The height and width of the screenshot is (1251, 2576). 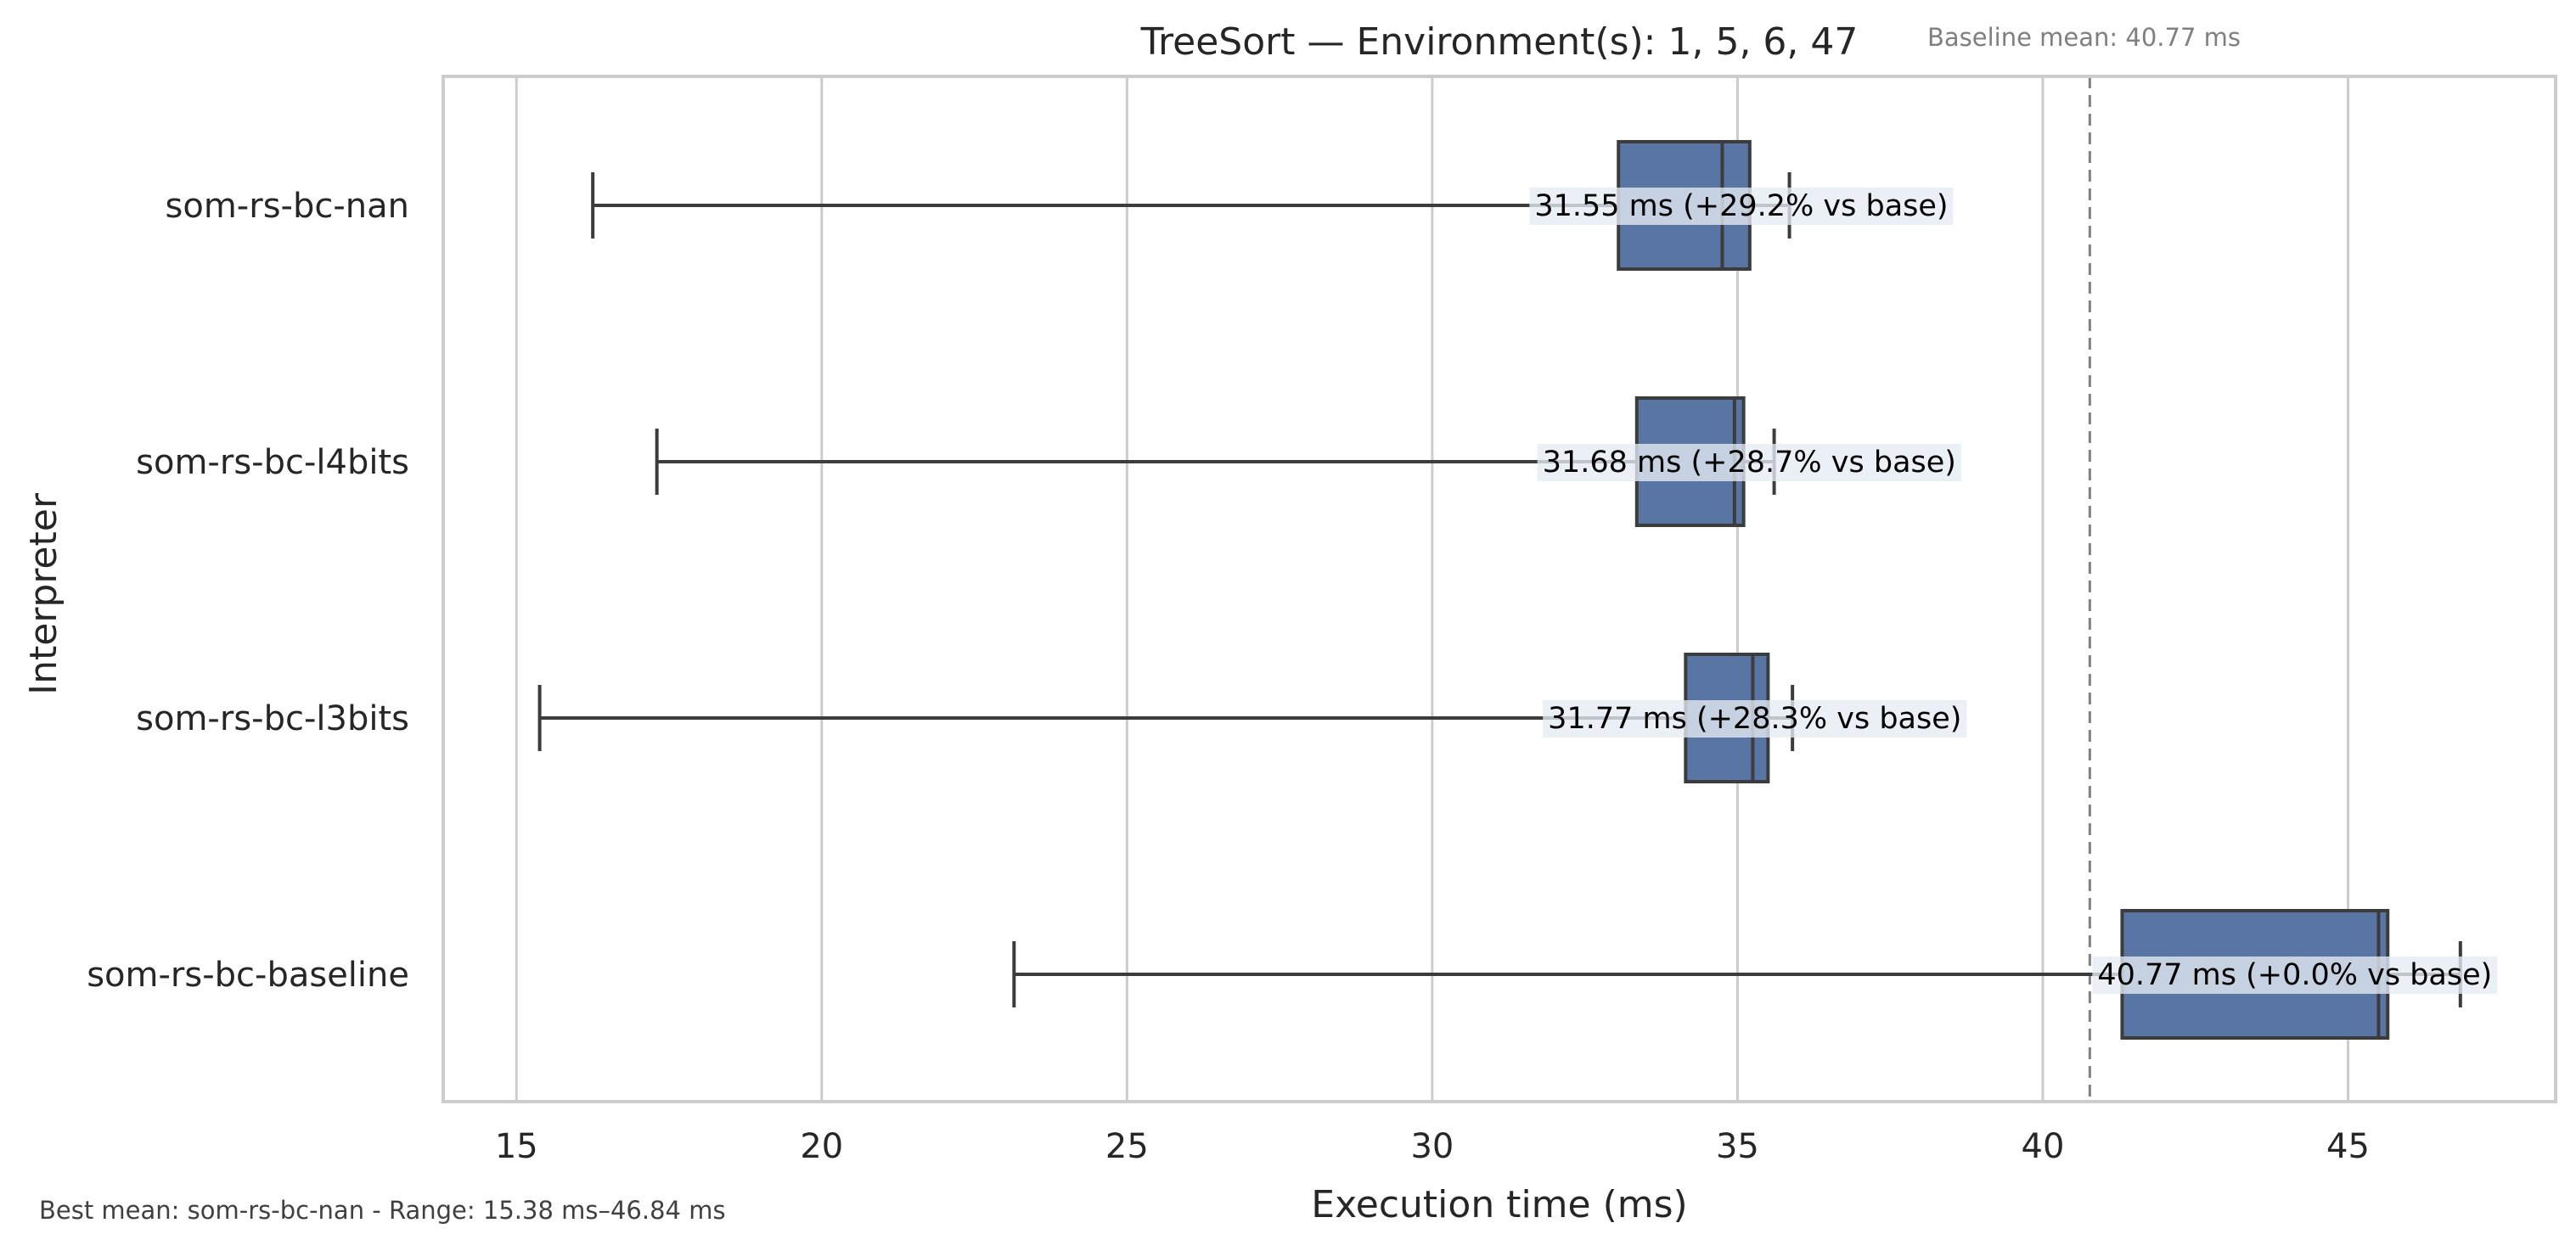 I want to click on category-label: som-rs-bc-baseline, so click(x=248, y=975).